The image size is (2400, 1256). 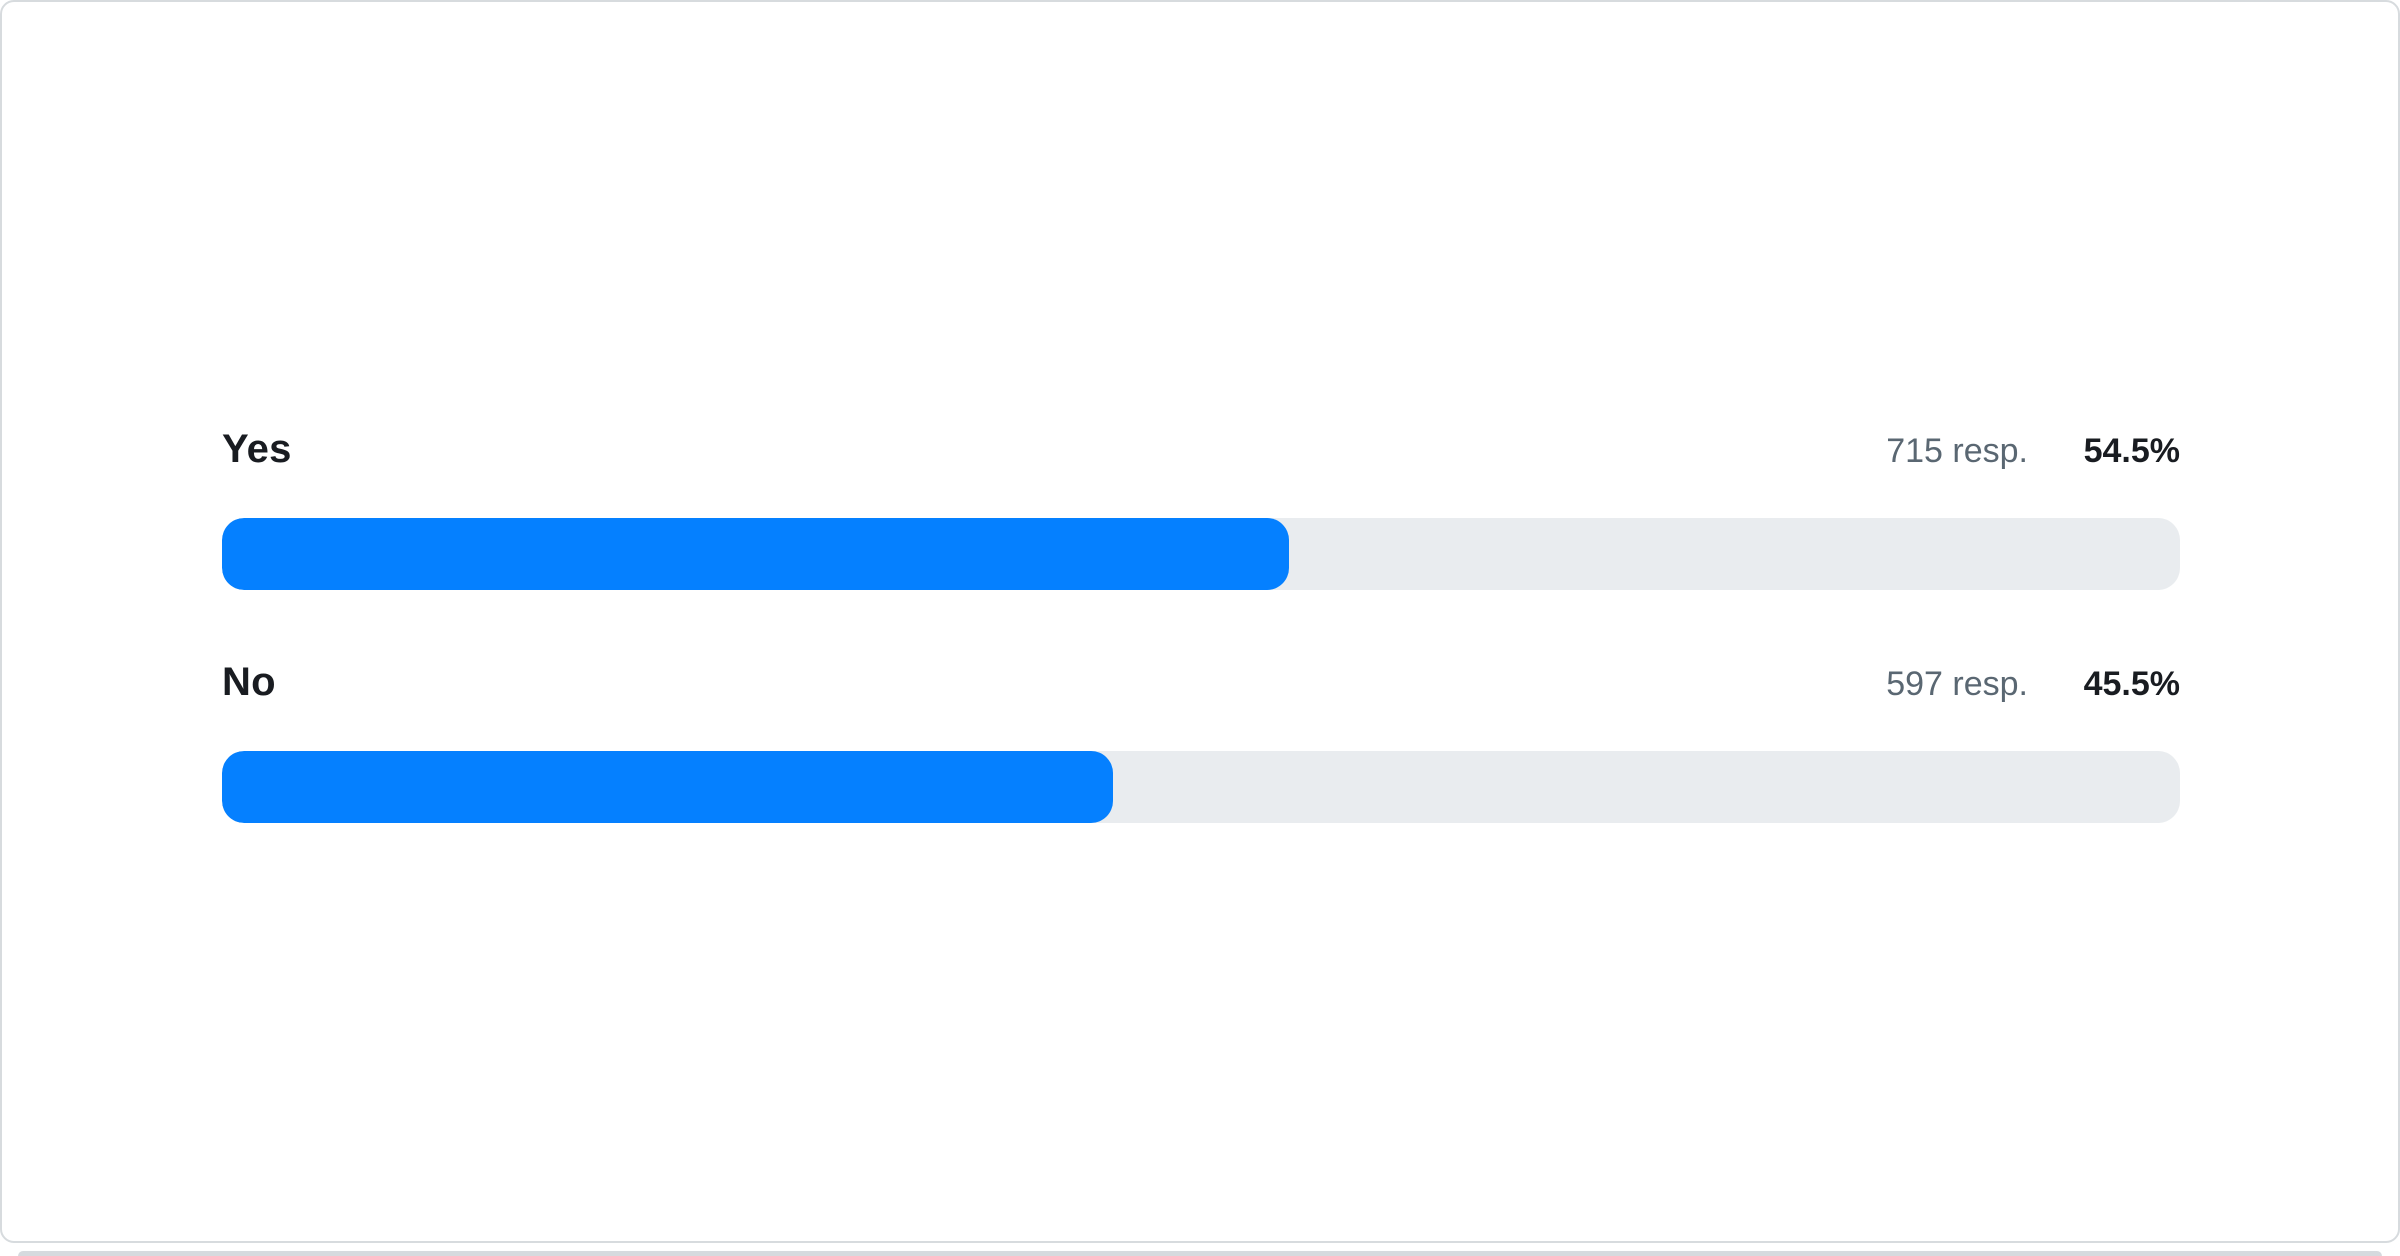 I want to click on option-label: No, so click(x=249, y=681).